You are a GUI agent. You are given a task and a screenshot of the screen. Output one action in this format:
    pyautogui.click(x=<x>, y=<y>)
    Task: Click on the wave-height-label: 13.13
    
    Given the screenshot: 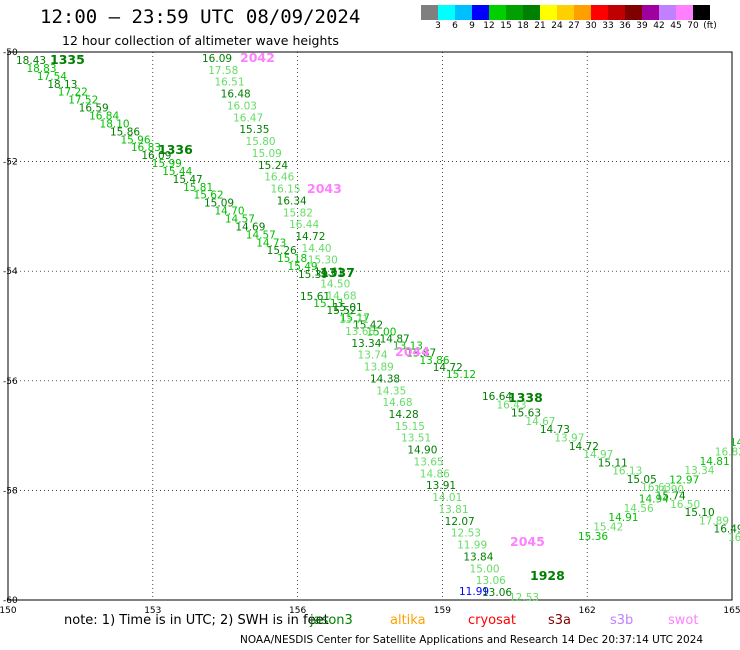 What is the action you would take?
    pyautogui.click(x=408, y=347)
    